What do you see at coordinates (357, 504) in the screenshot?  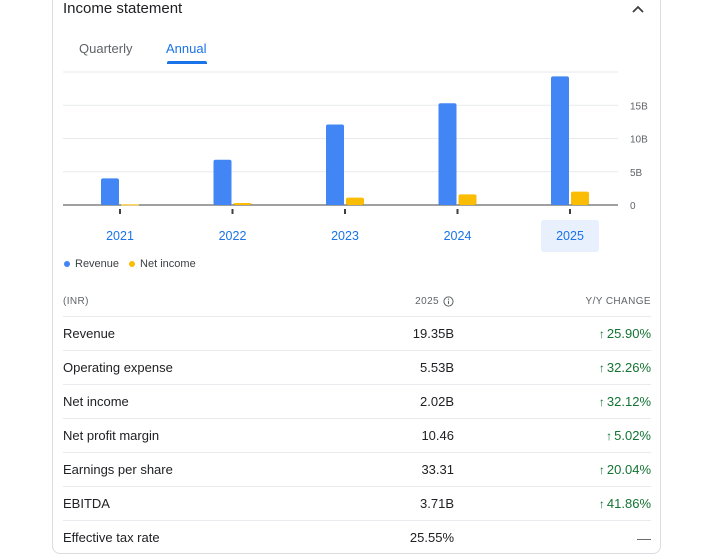 I see `table-row: EBITDA 3.71B ↑ 41.86%` at bounding box center [357, 504].